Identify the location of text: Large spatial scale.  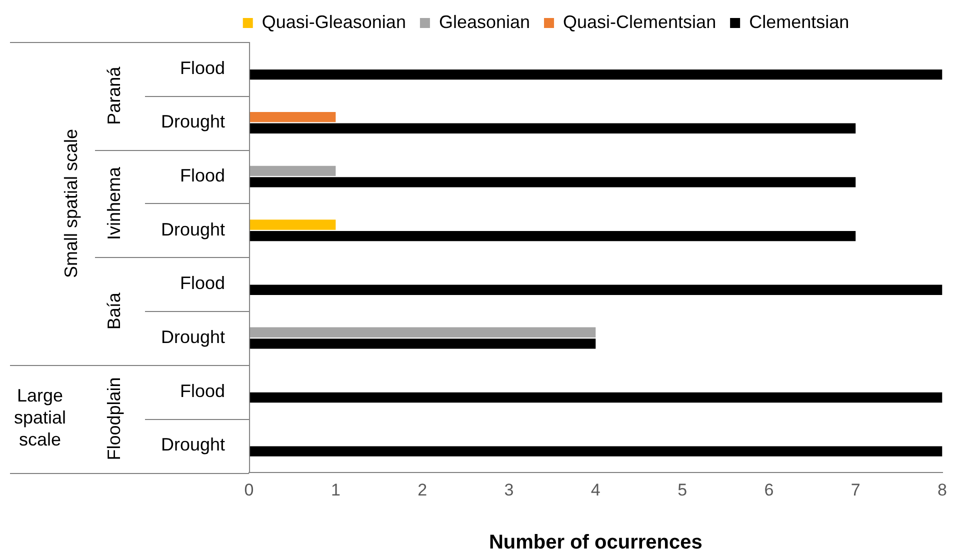
(40, 418).